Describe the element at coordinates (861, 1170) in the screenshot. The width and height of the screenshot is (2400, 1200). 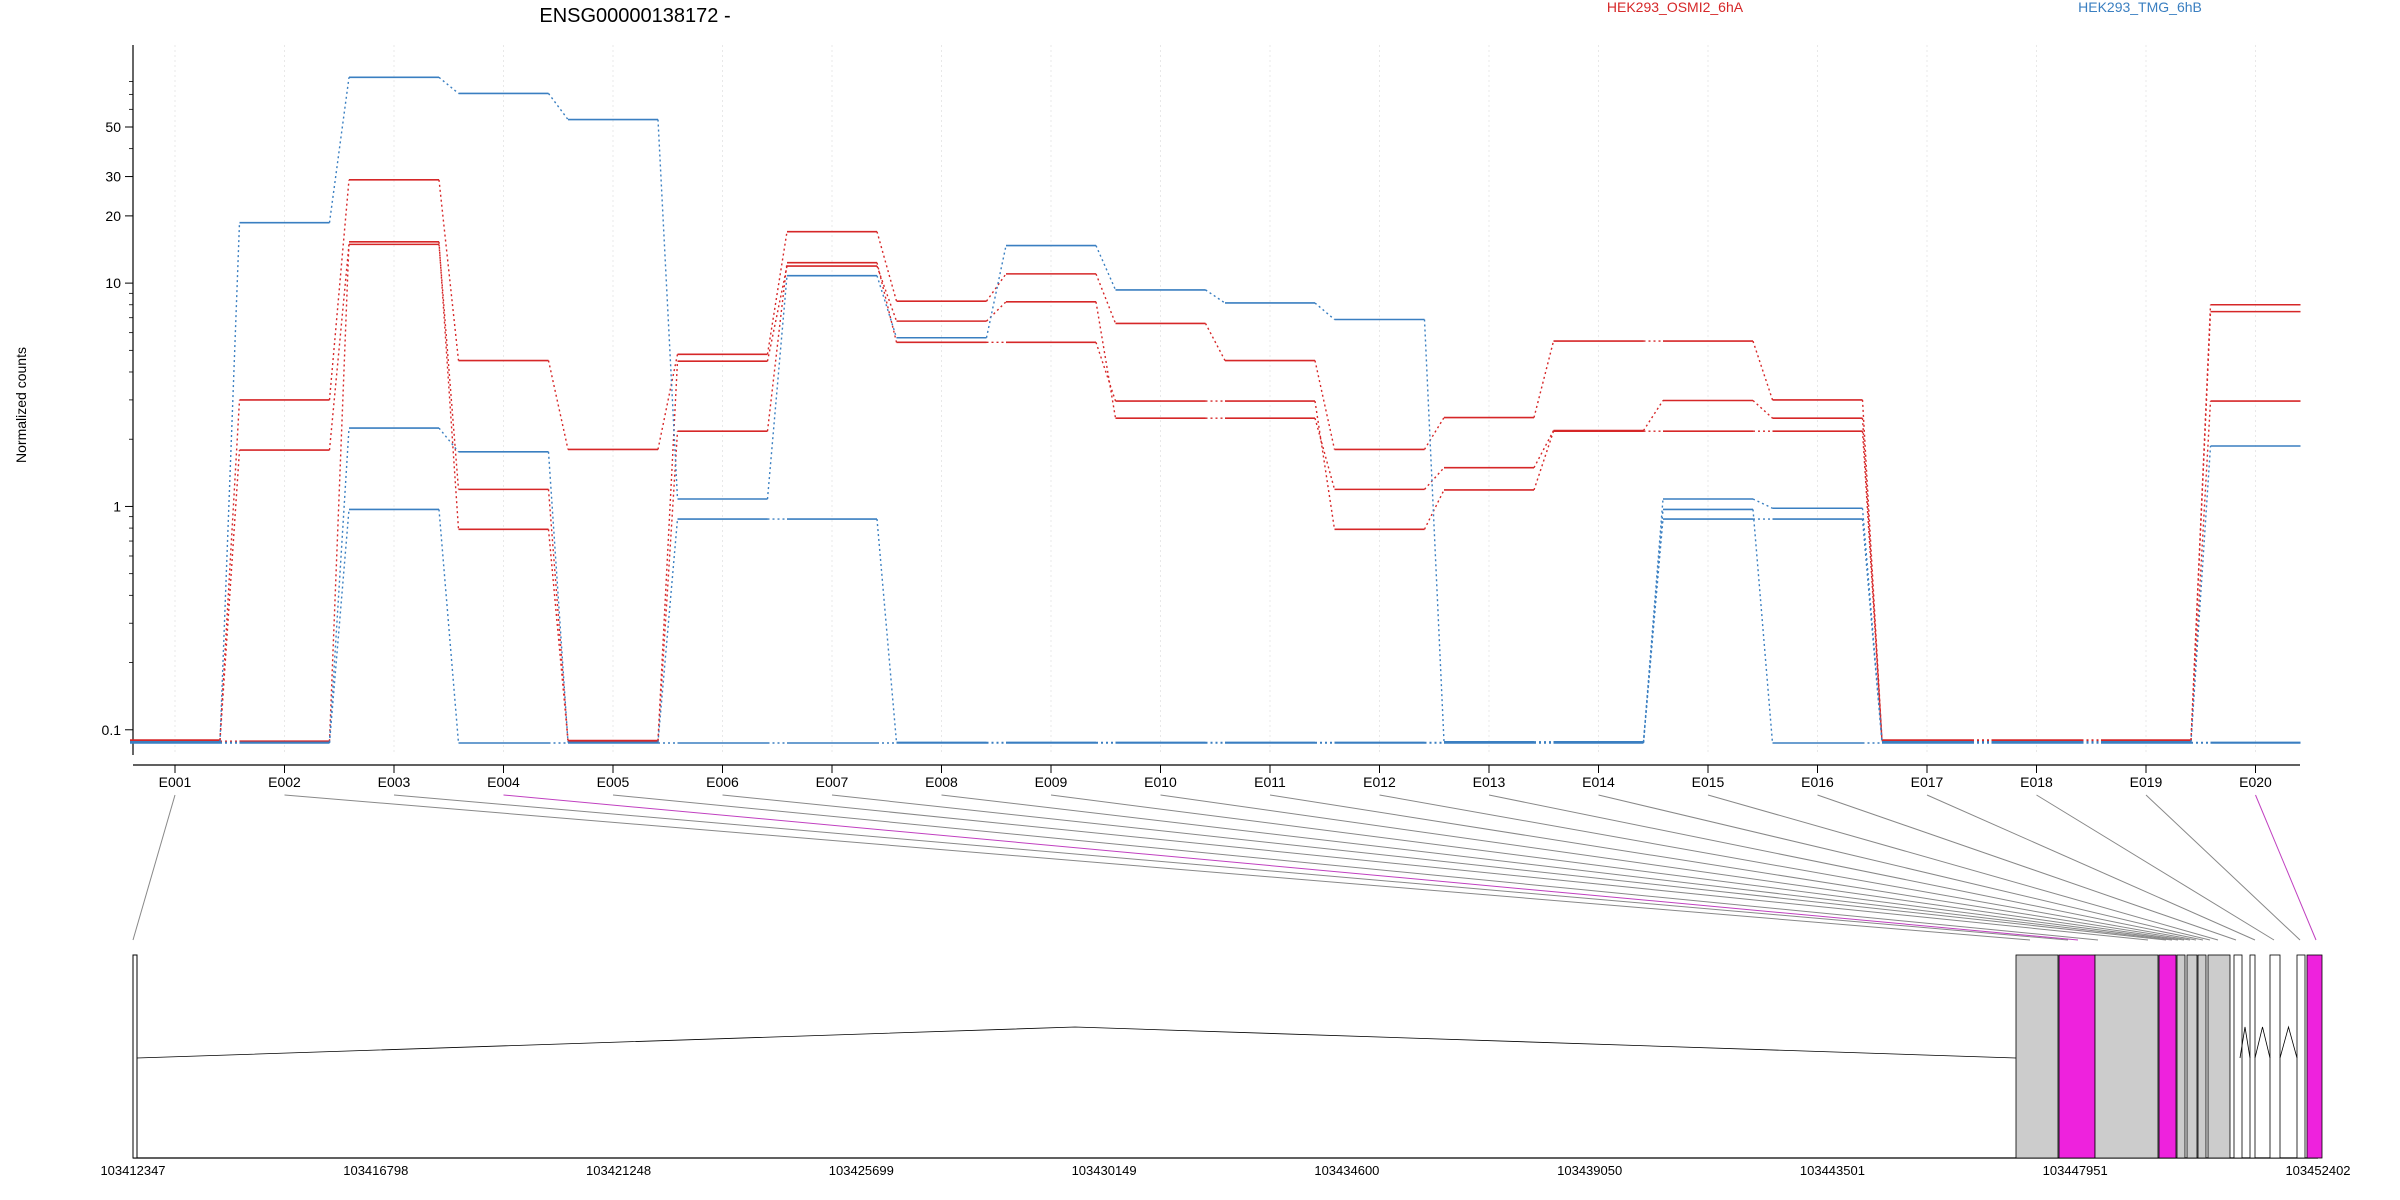
I see `coordinate-label: 103425699` at that location.